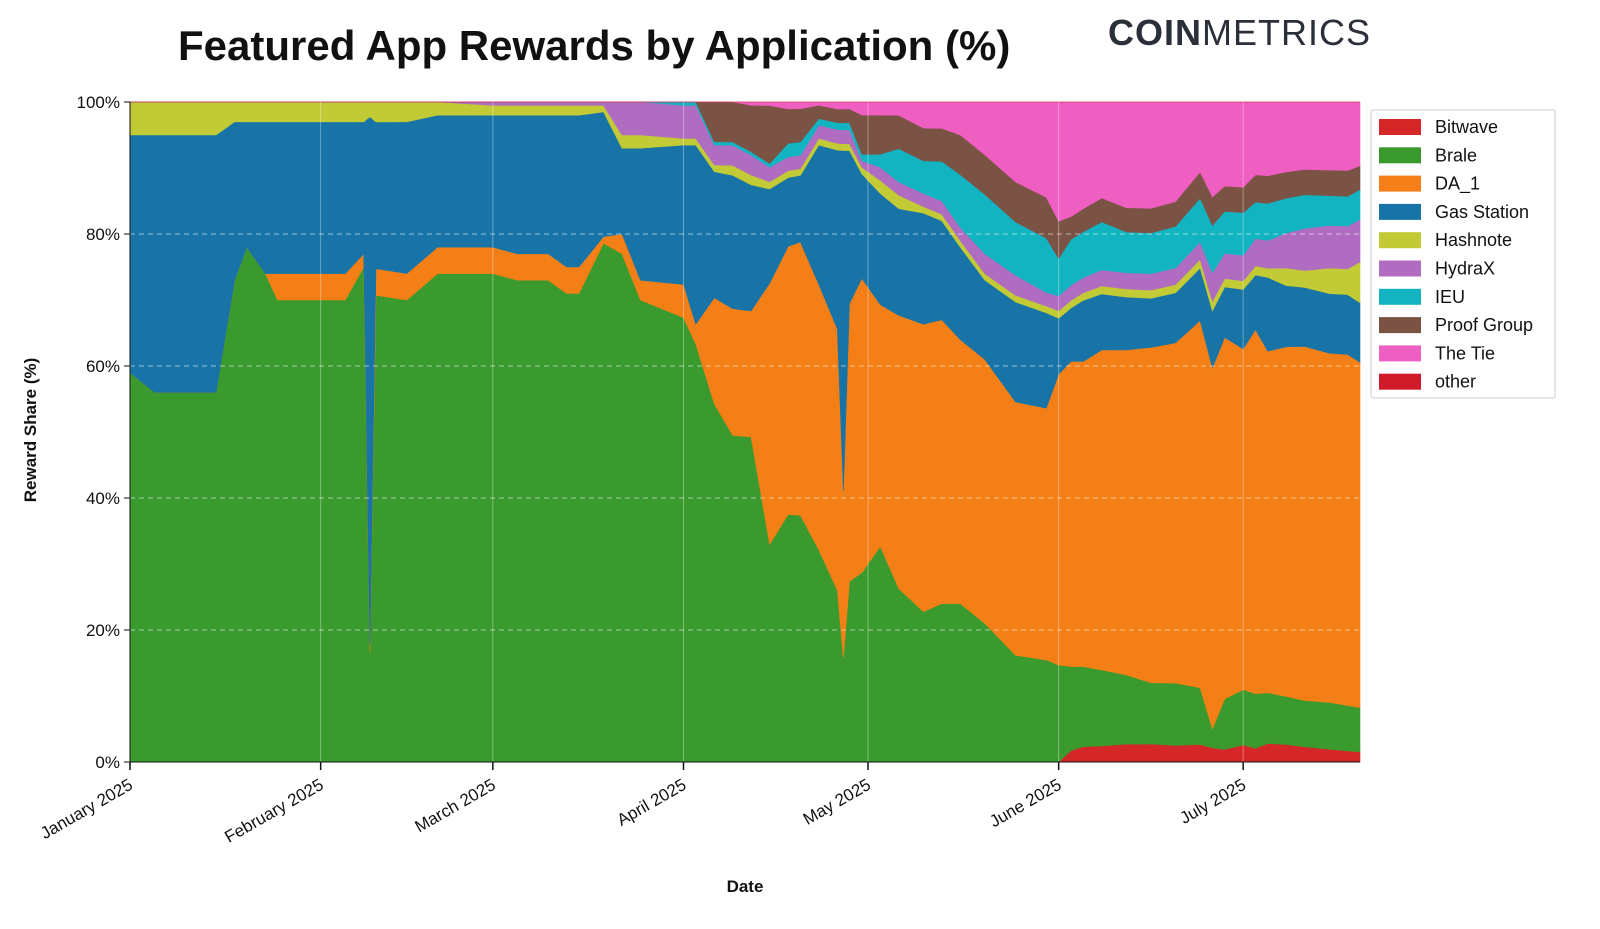 This screenshot has width=1600, height=929. What do you see at coordinates (1457, 184) in the screenshot?
I see `legend-label: DA_1` at bounding box center [1457, 184].